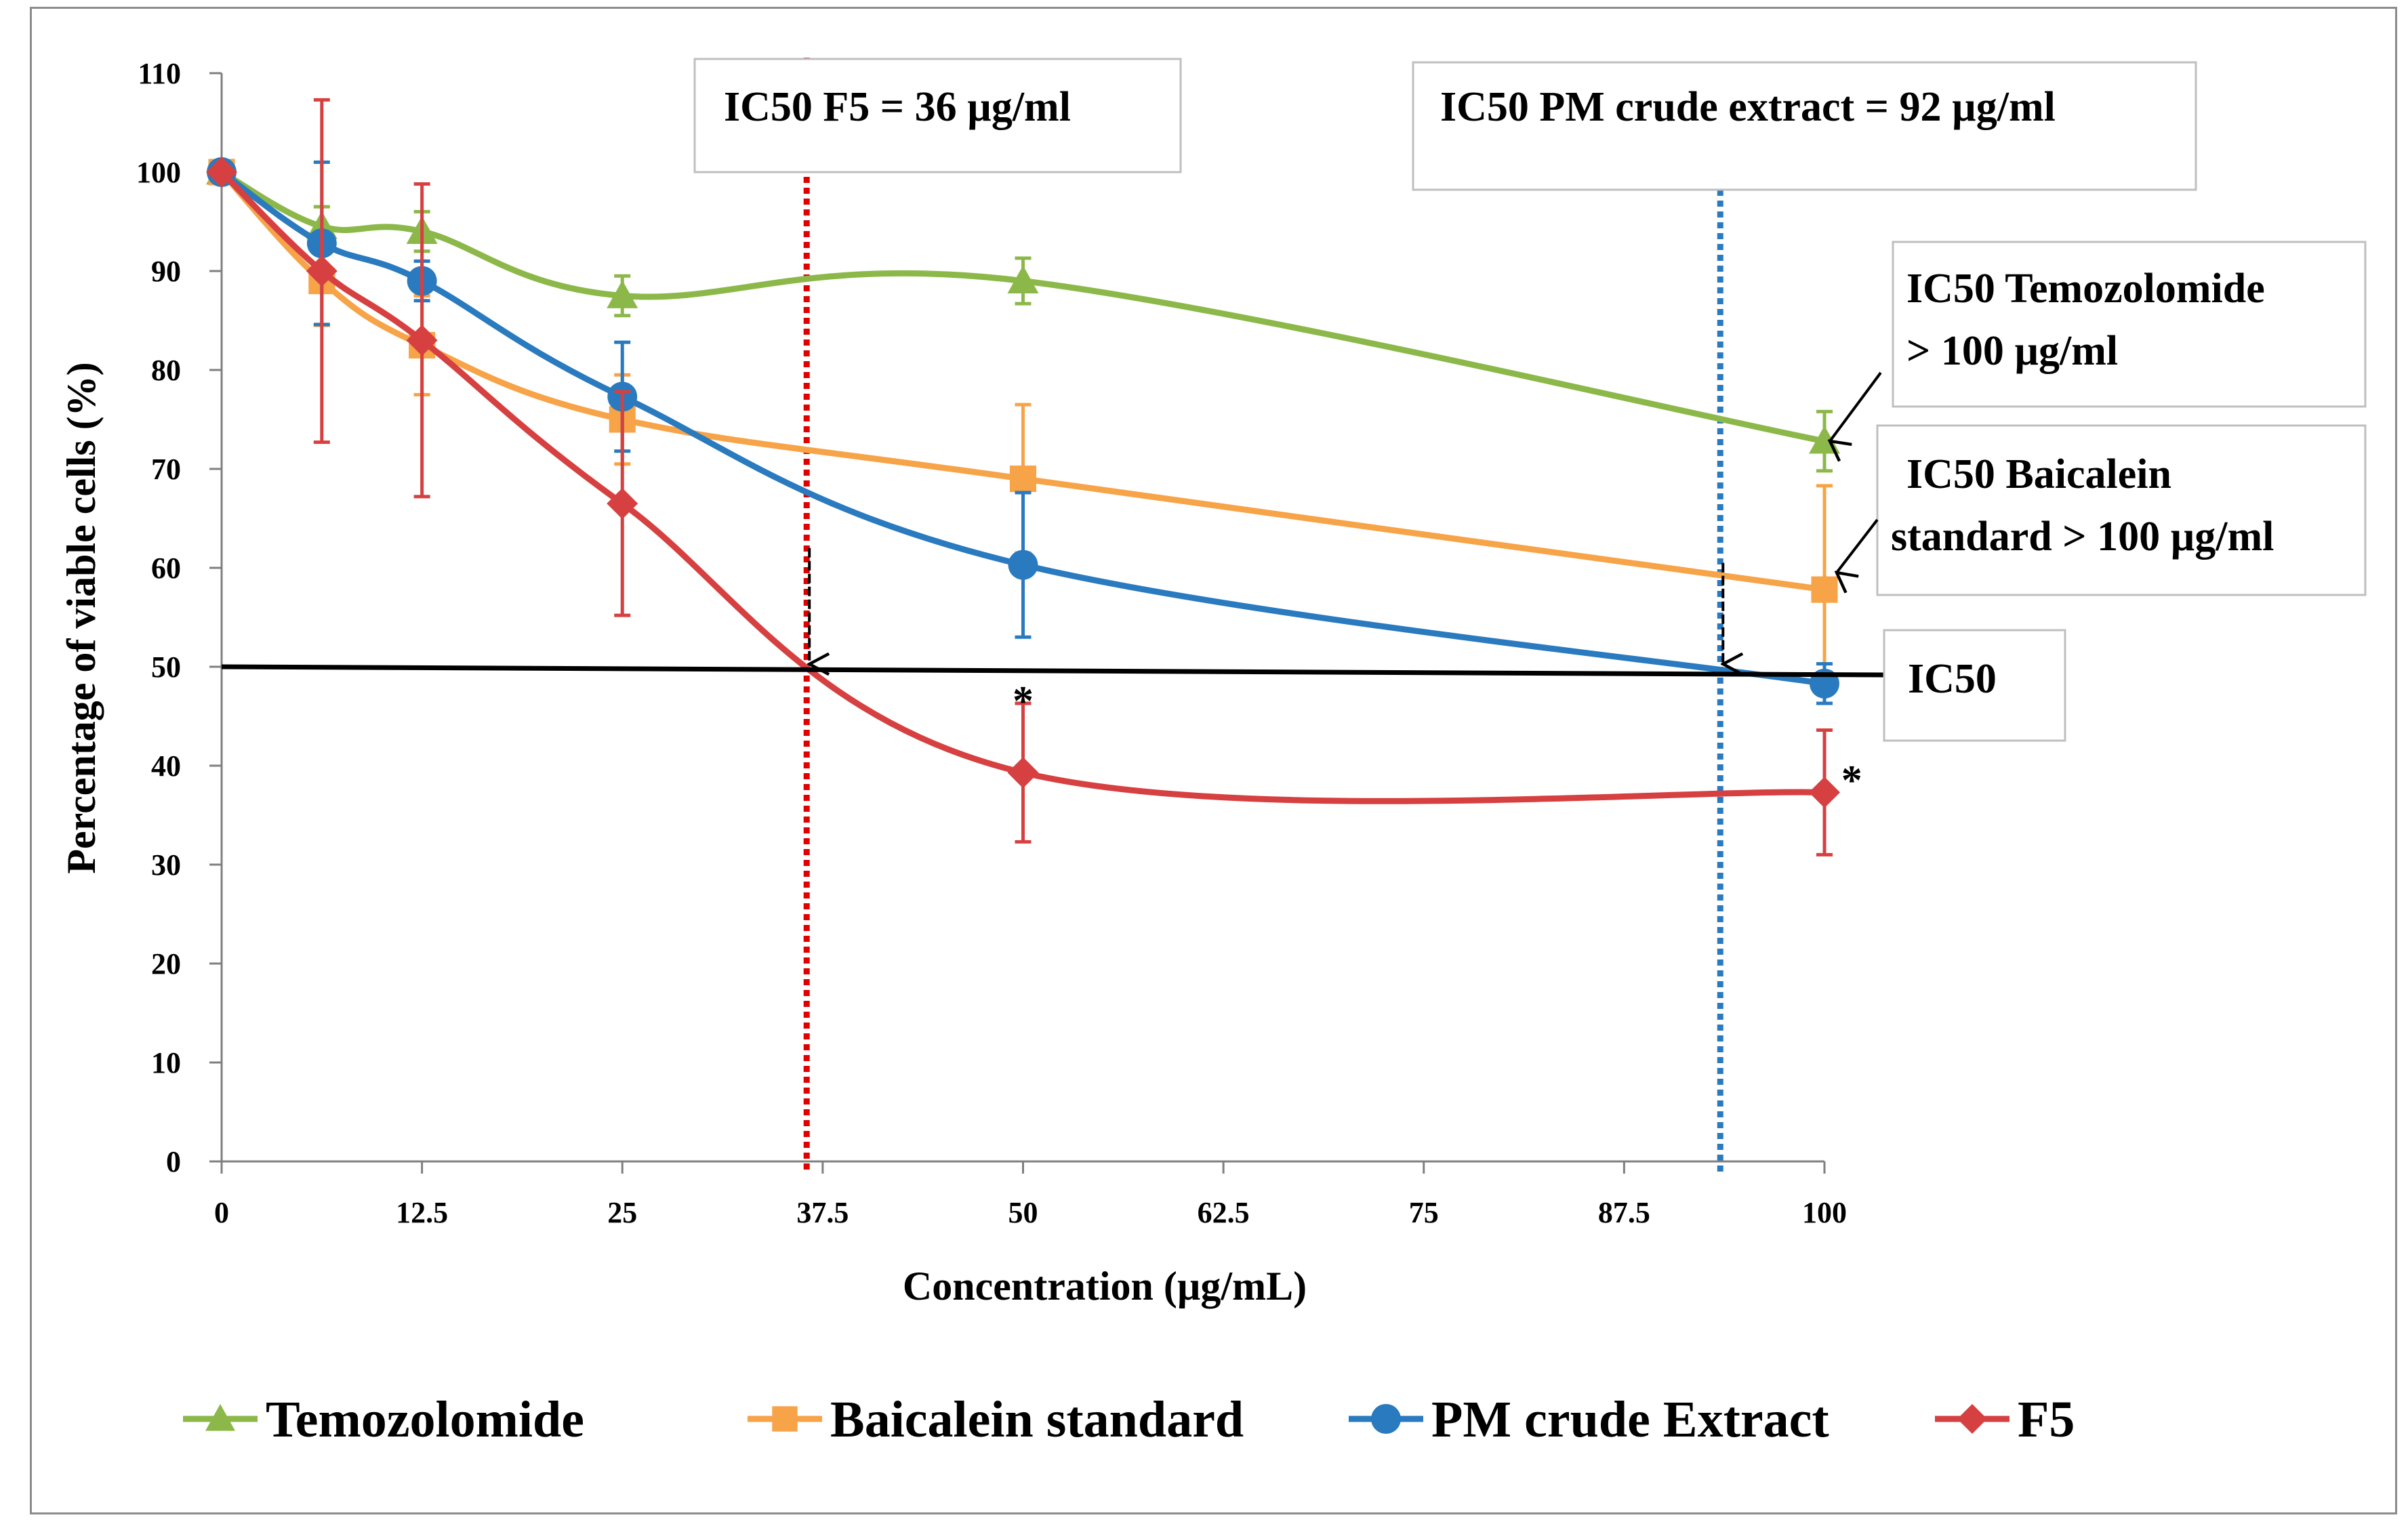  What do you see at coordinates (166, 469) in the screenshot?
I see `y-tick-label: 70` at bounding box center [166, 469].